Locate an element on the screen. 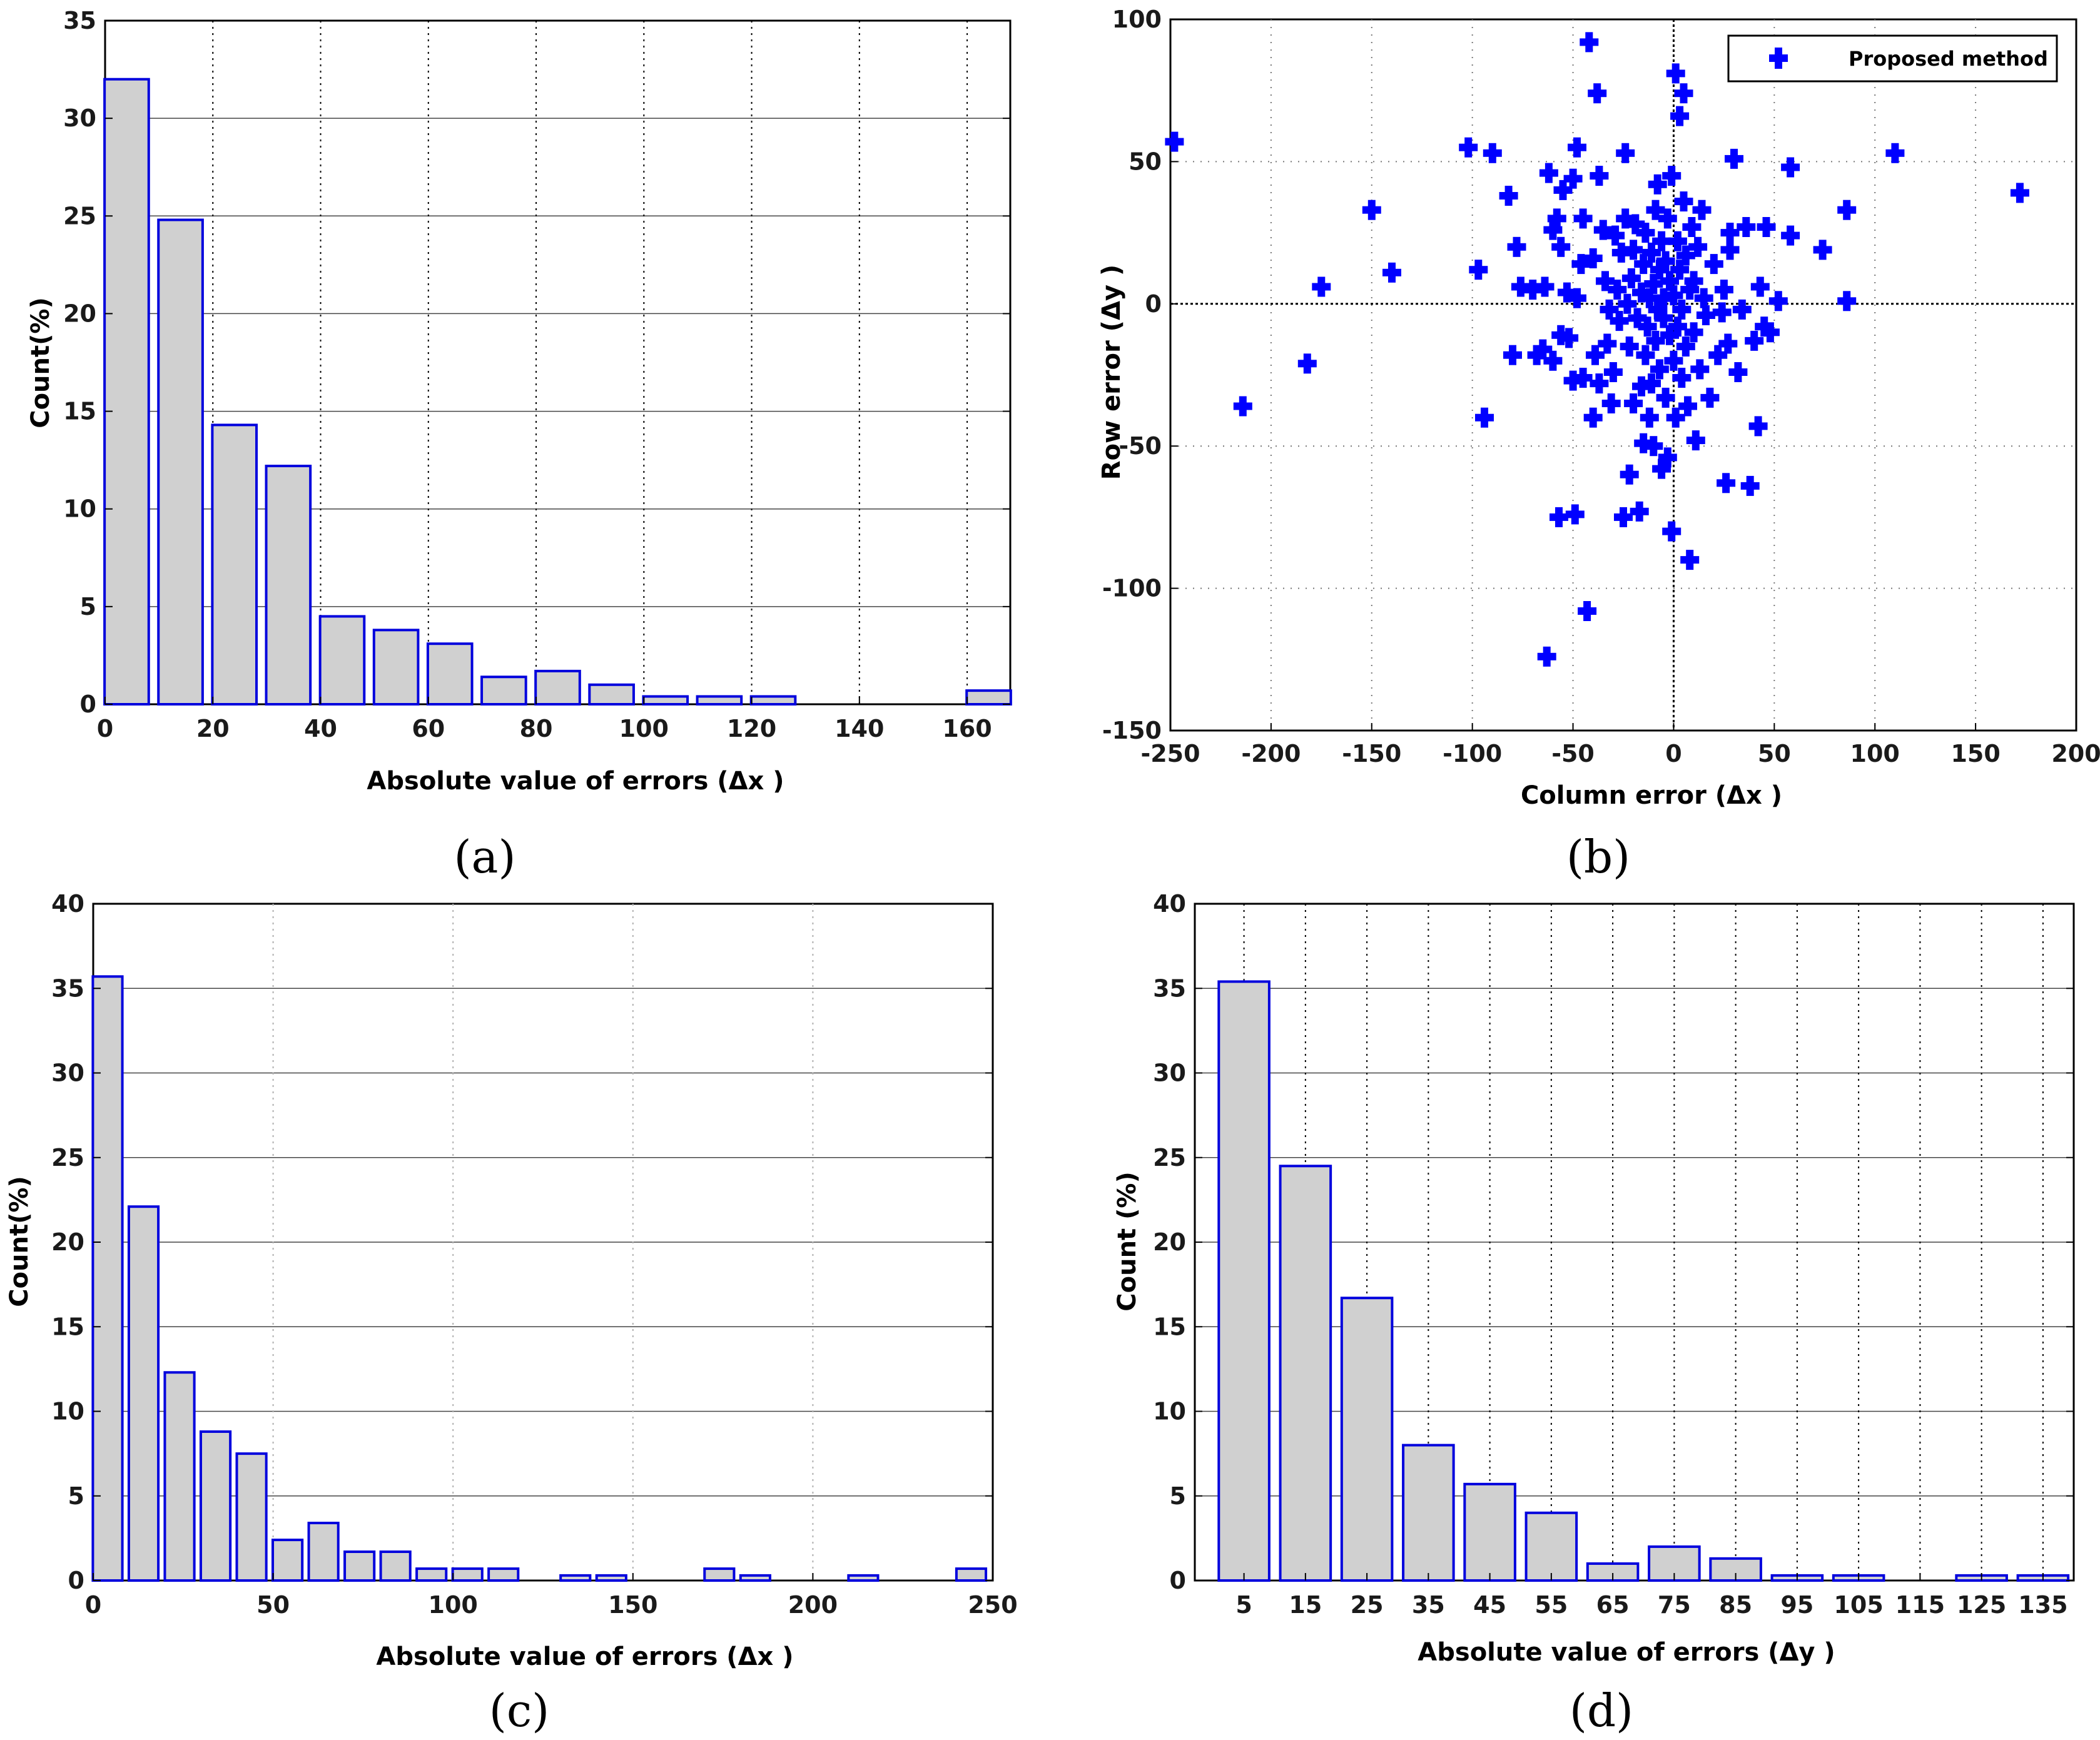  chart-b-legend: Proposed method is located at coordinates (1892, 58).